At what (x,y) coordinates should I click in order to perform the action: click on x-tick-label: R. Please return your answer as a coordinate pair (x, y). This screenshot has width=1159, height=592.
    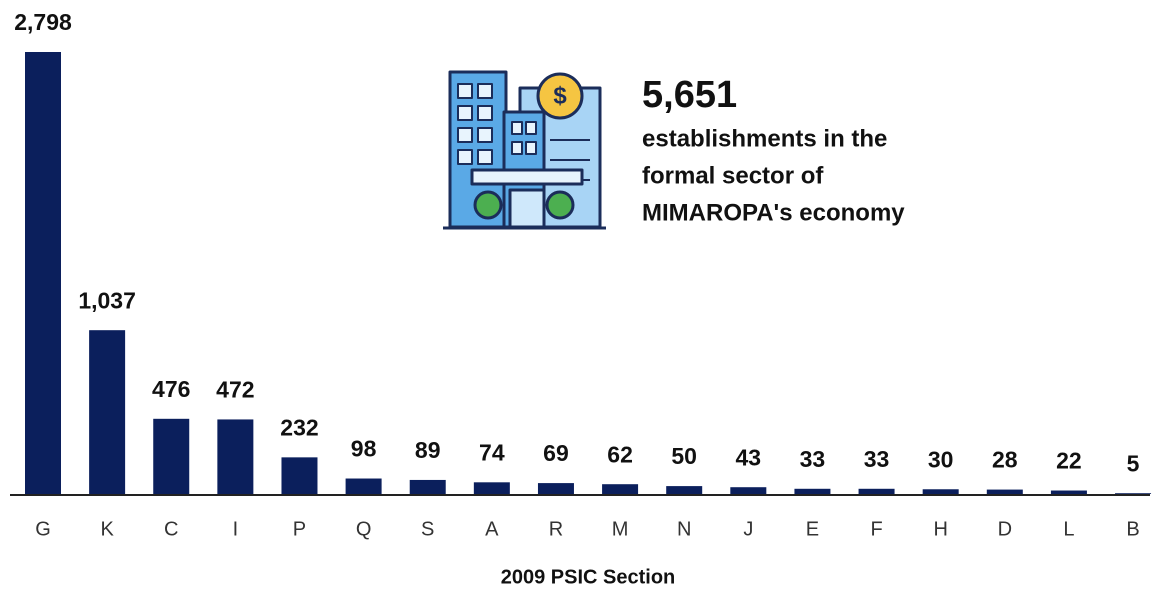
    Looking at the image, I should click on (556, 529).